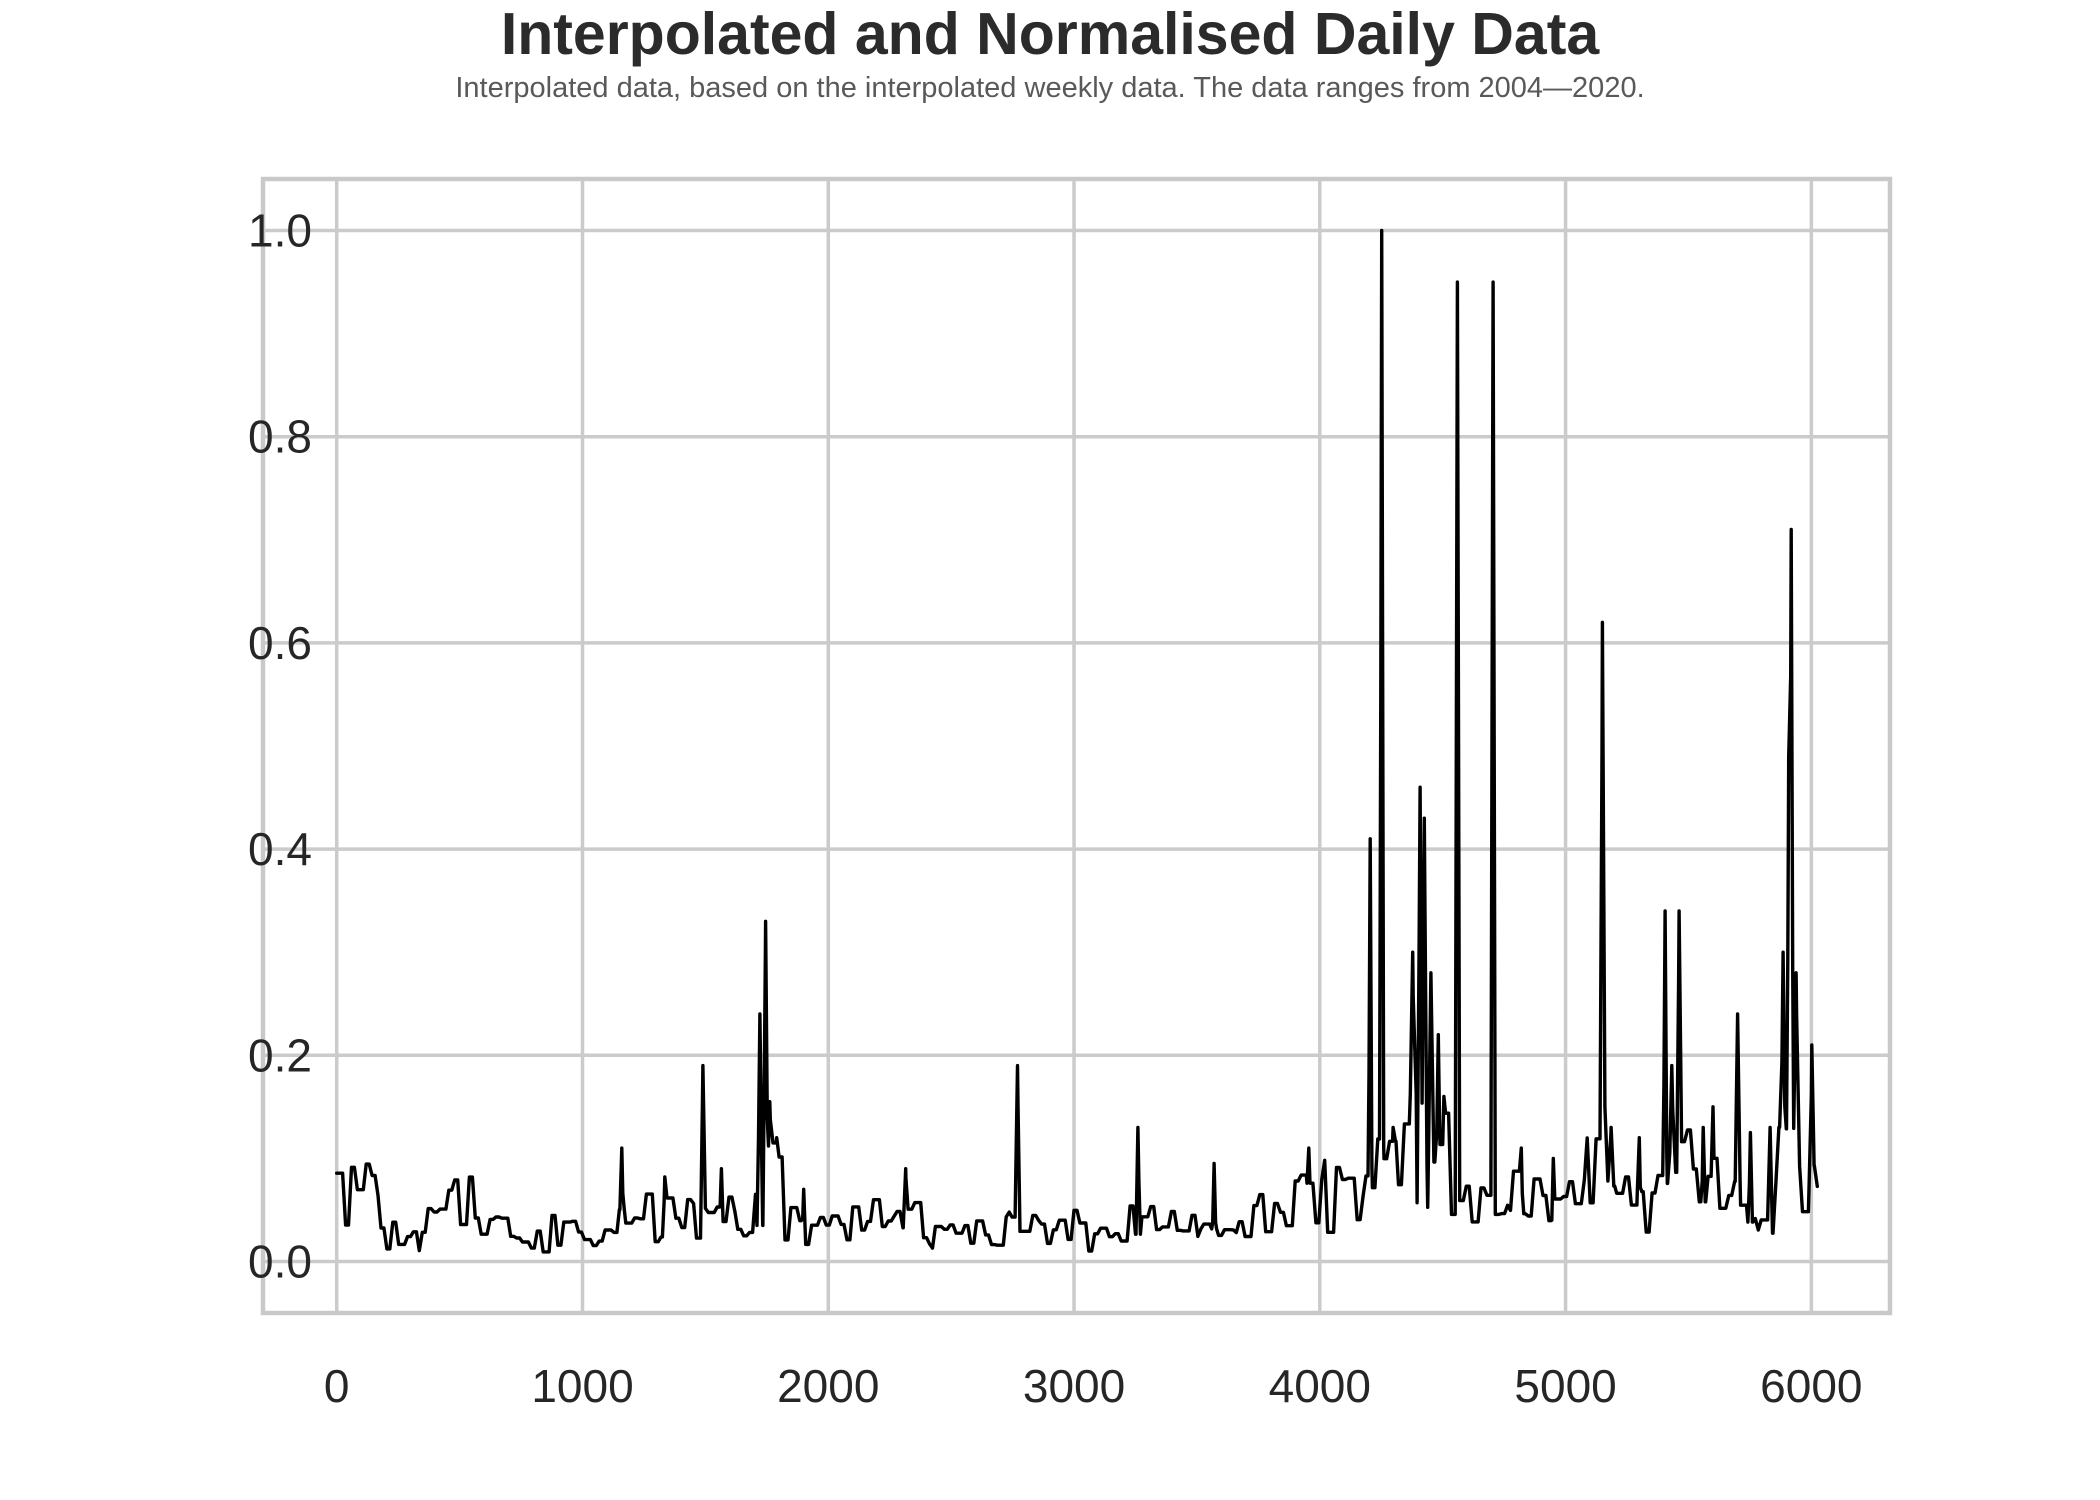  Describe the element at coordinates (1050, 34) in the screenshot. I see `chart-title: Interpolated and Normalised Daily Data` at that location.